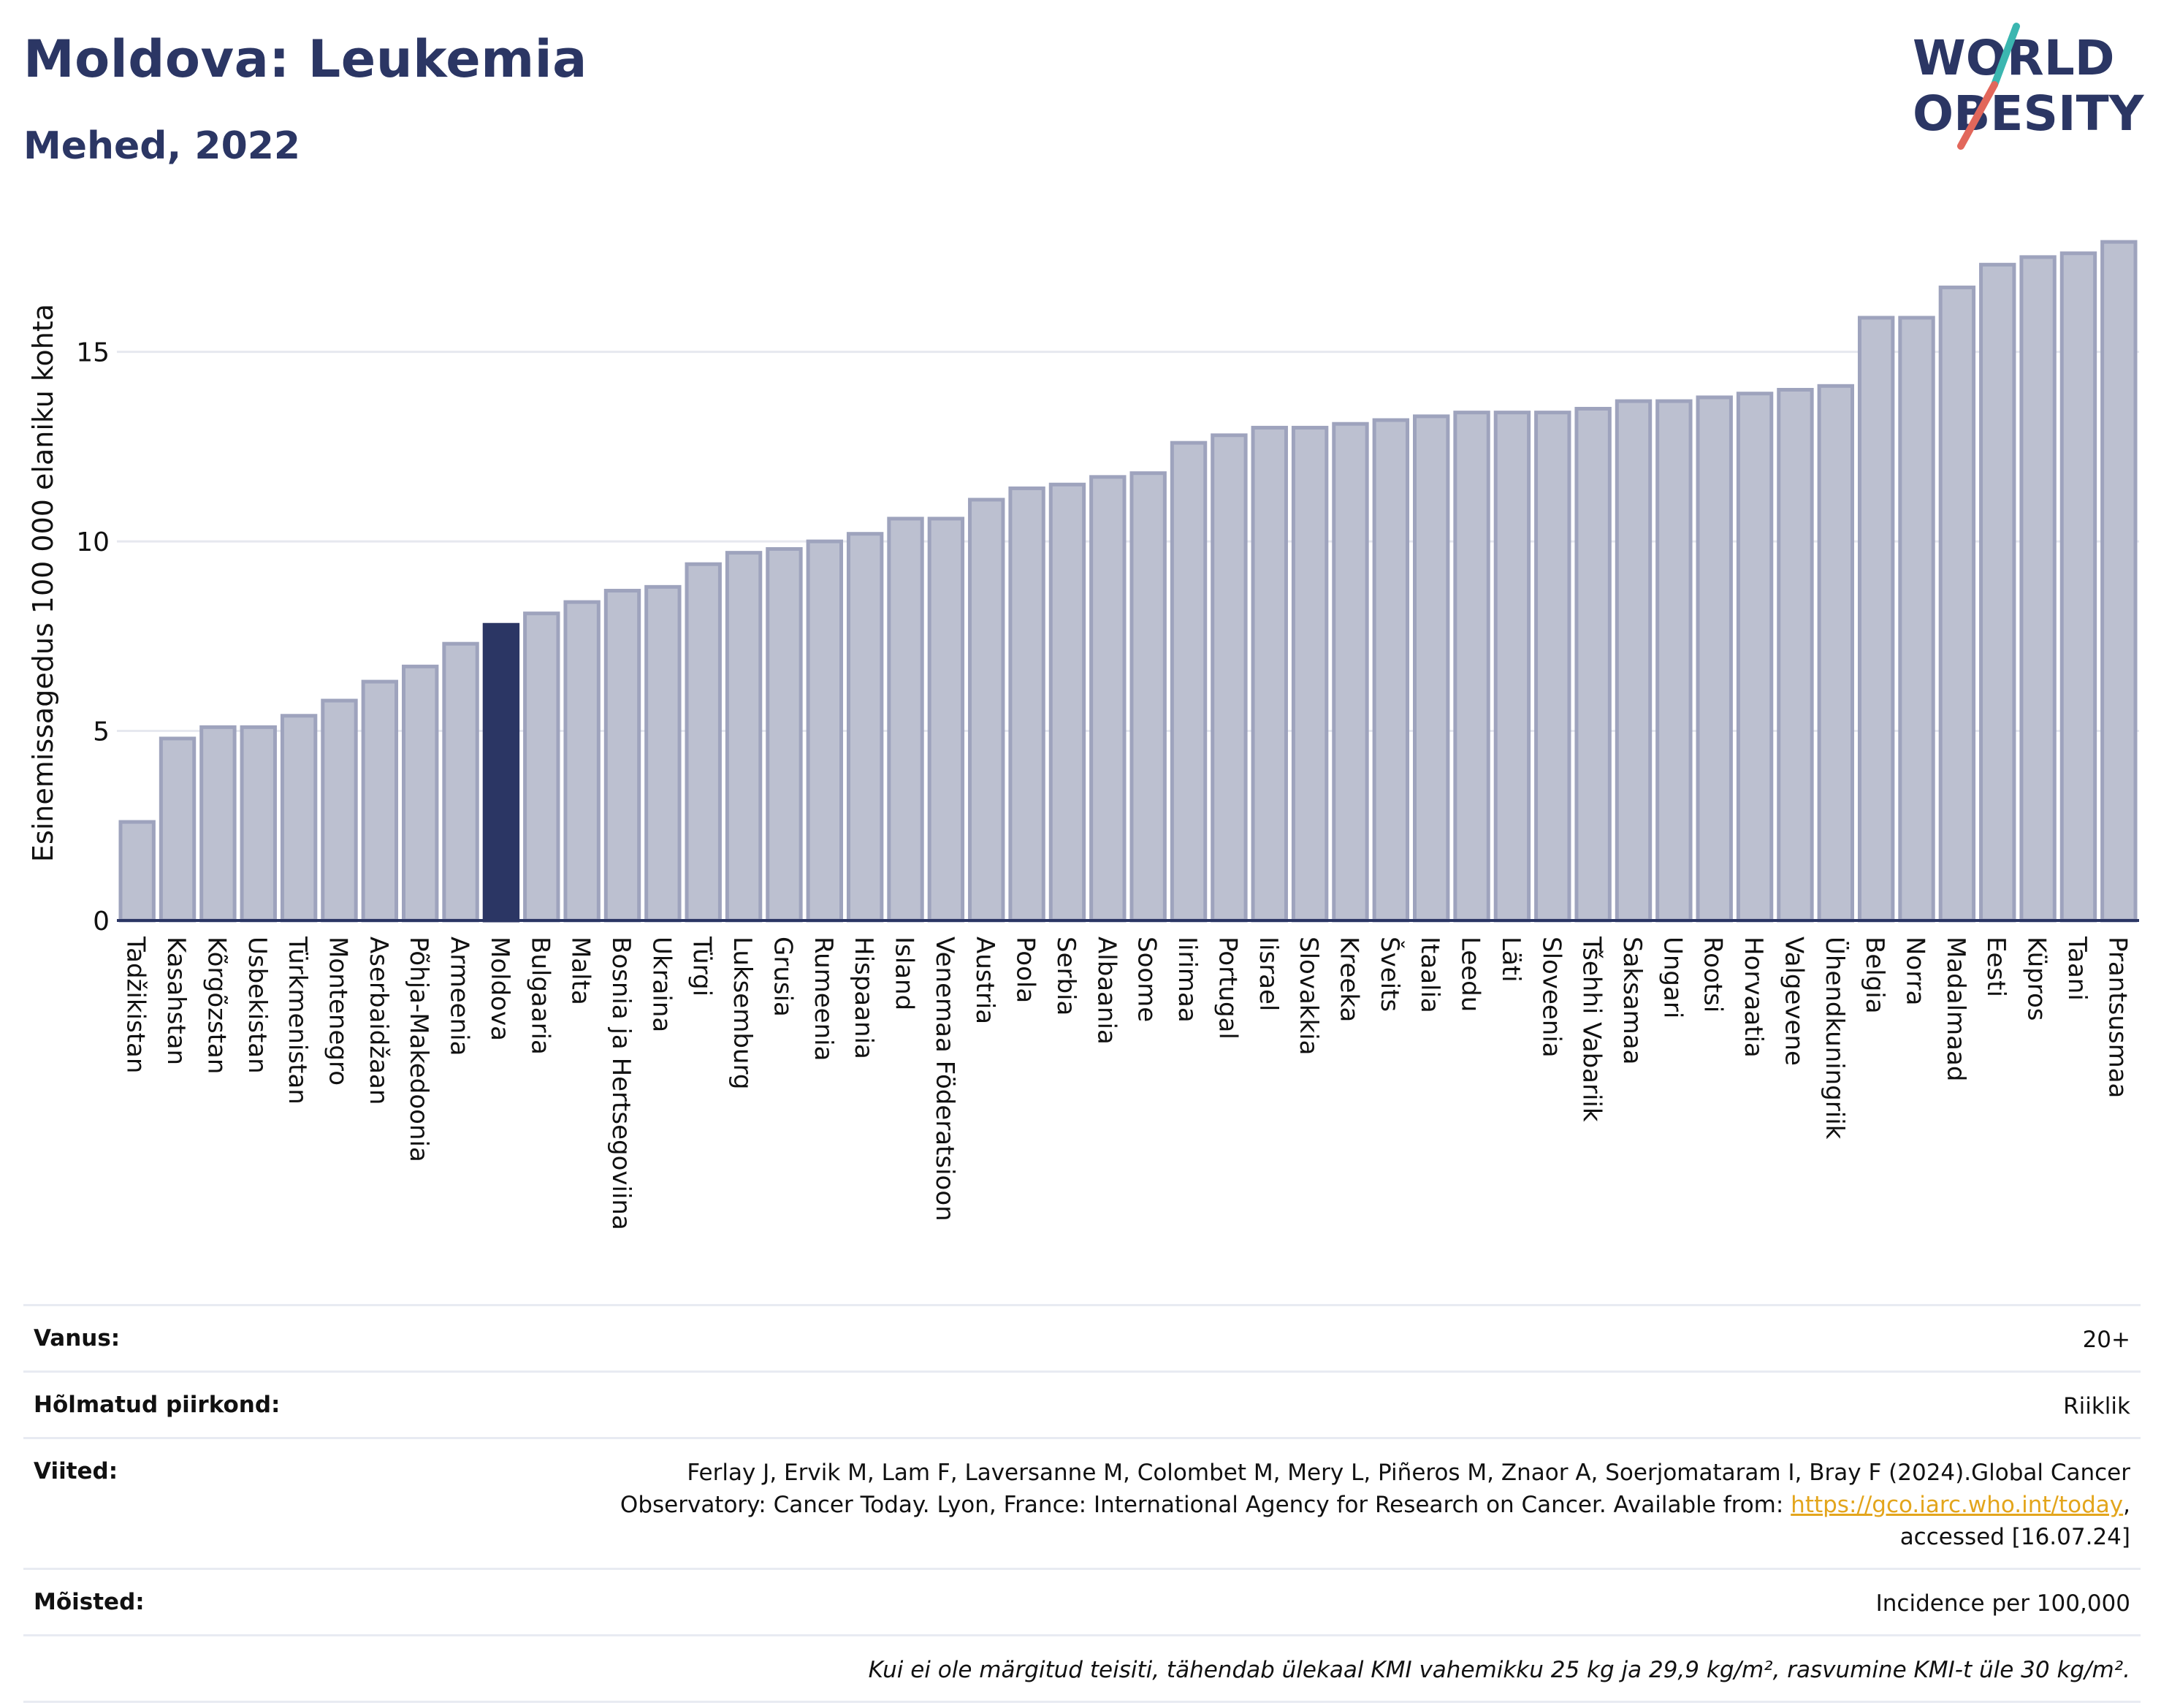 This screenshot has width=2161, height=1708. Describe the element at coordinates (2117, 1017) in the screenshot. I see `x-tick-label: Prantsusmaa` at that location.